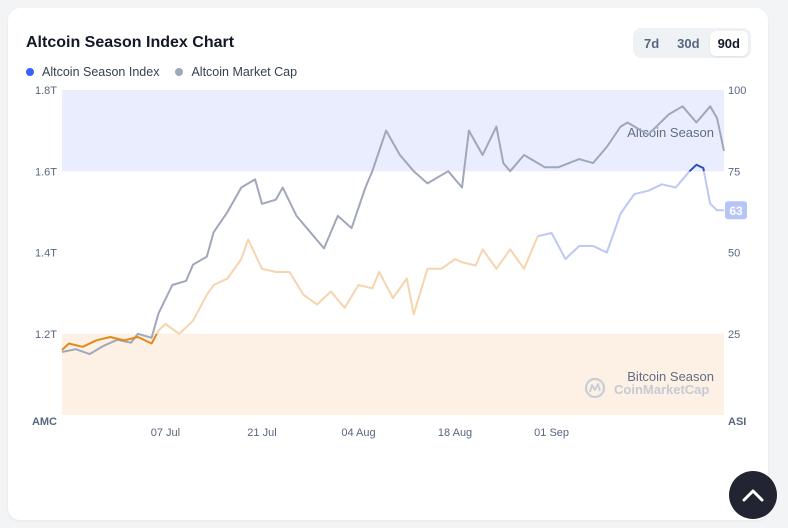 Image resolution: width=788 pixels, height=528 pixels. I want to click on right-axis-tick: 50, so click(734, 254).